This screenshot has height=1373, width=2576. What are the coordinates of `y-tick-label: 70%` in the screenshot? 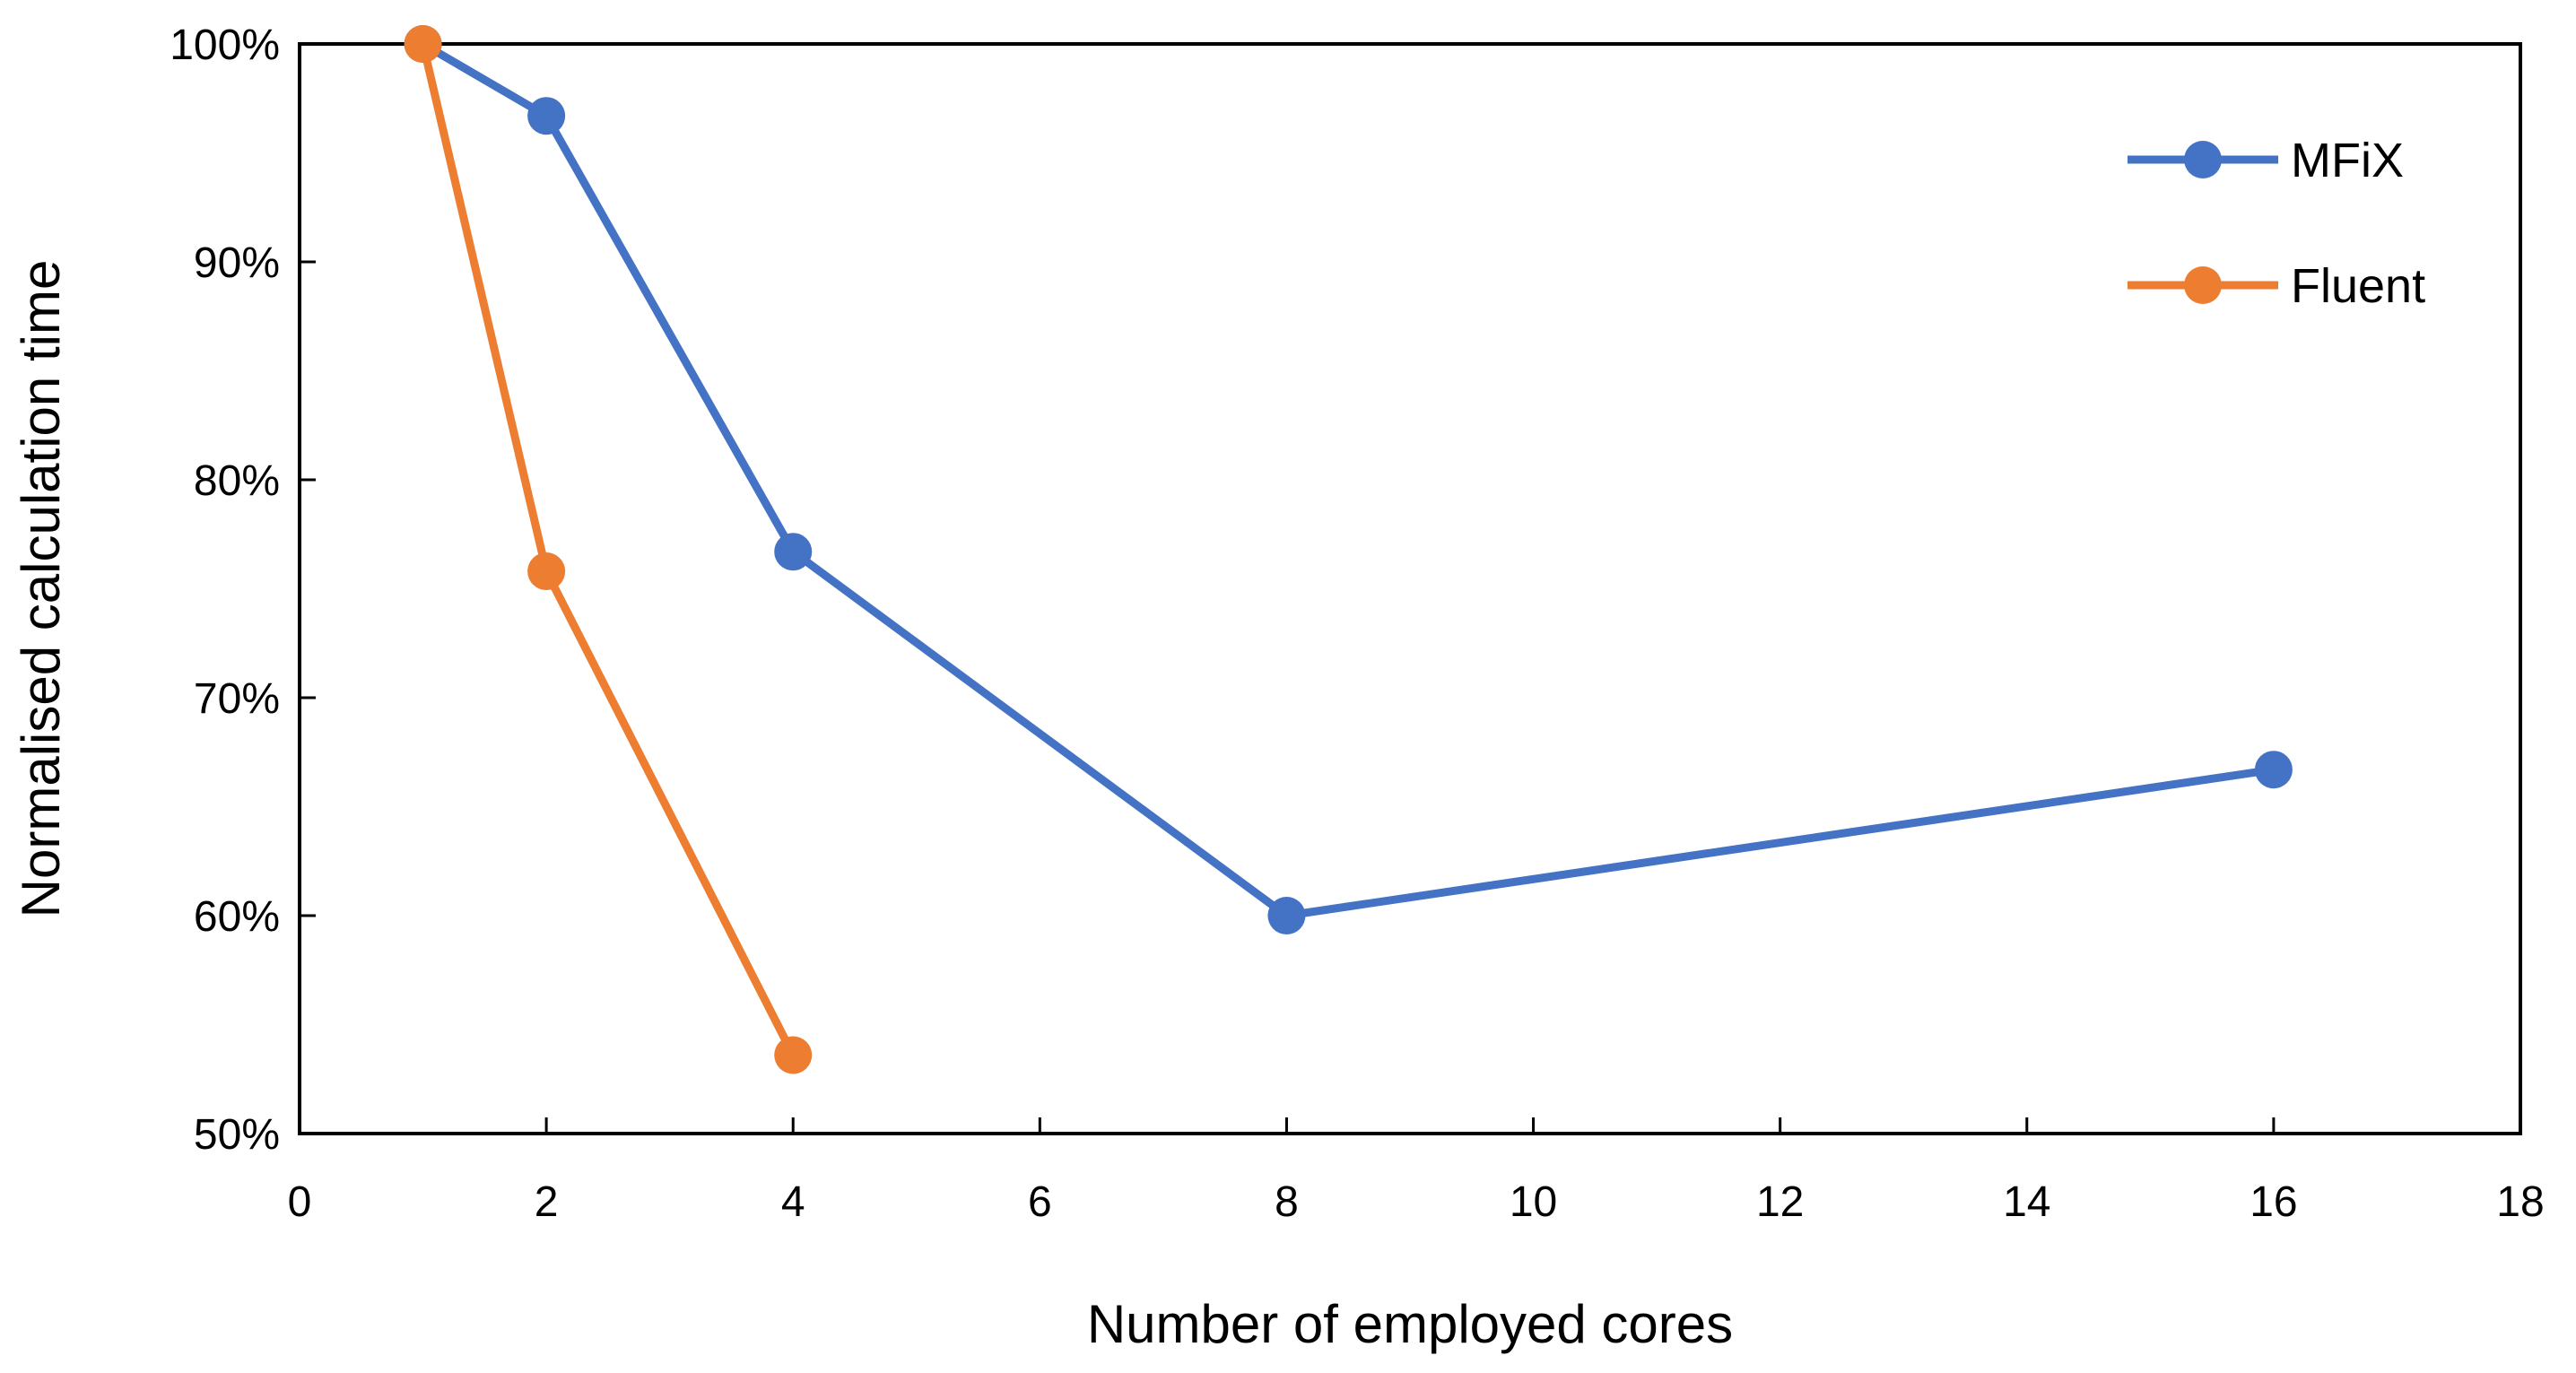 It's located at (237, 699).